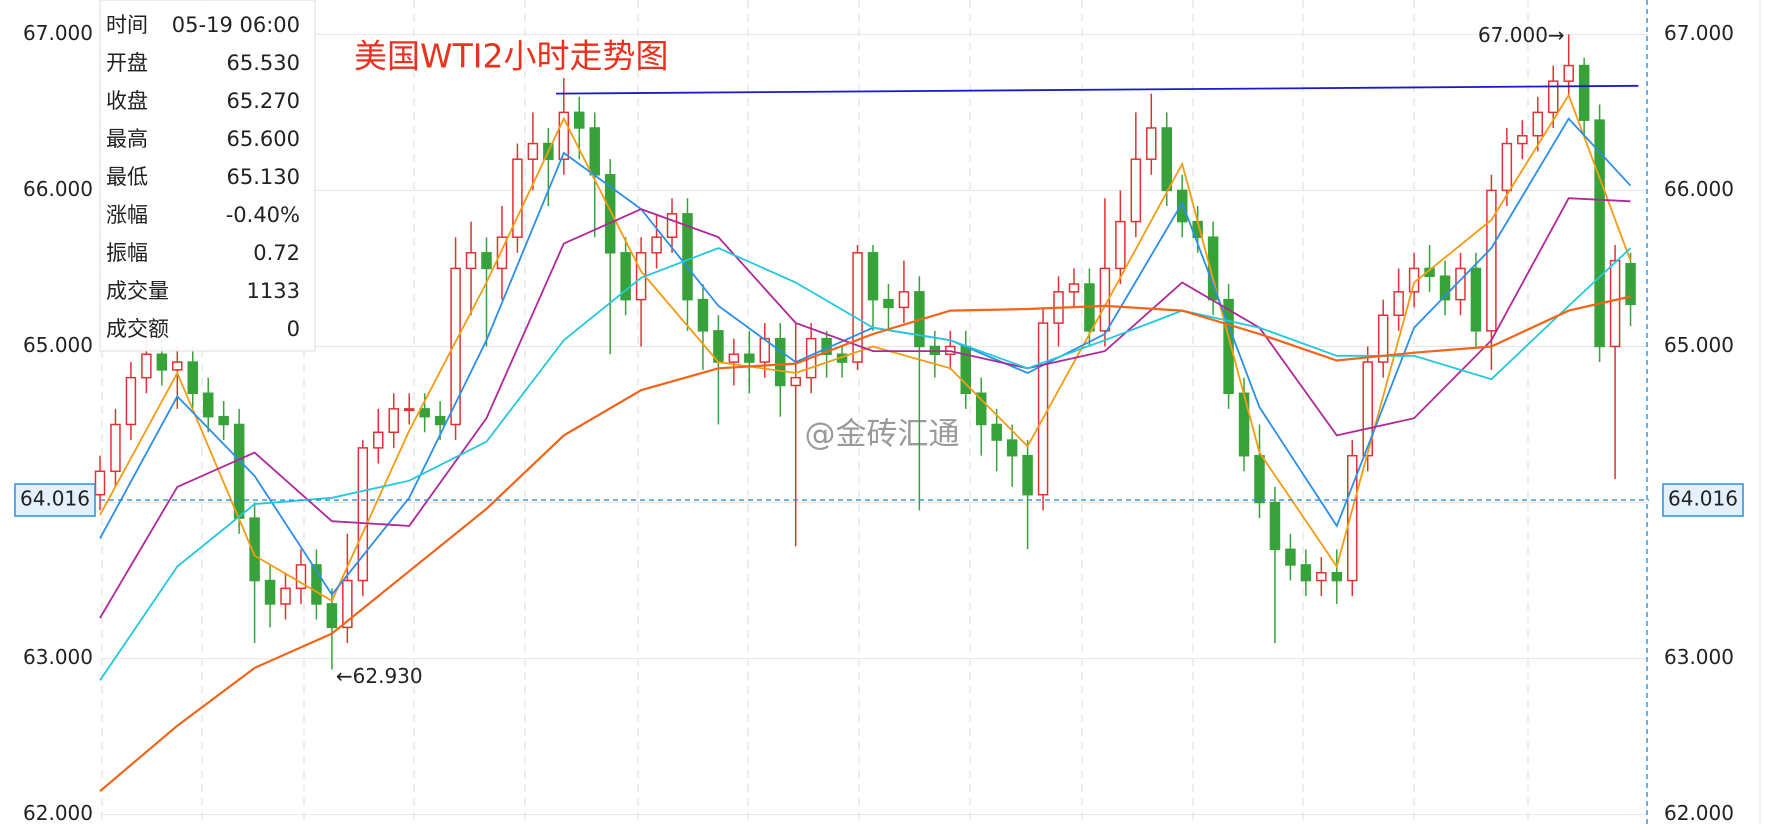 The height and width of the screenshot is (824, 1768). Describe the element at coordinates (263, 215) in the screenshot. I see `info-value: -0.40%` at that location.